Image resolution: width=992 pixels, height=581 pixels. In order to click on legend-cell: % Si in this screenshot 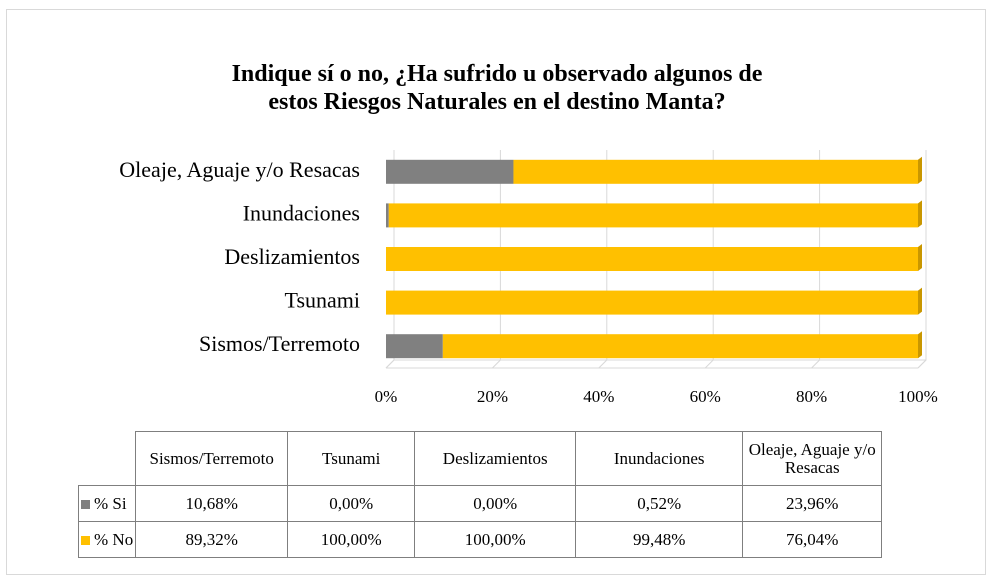, I will do `click(107, 503)`.